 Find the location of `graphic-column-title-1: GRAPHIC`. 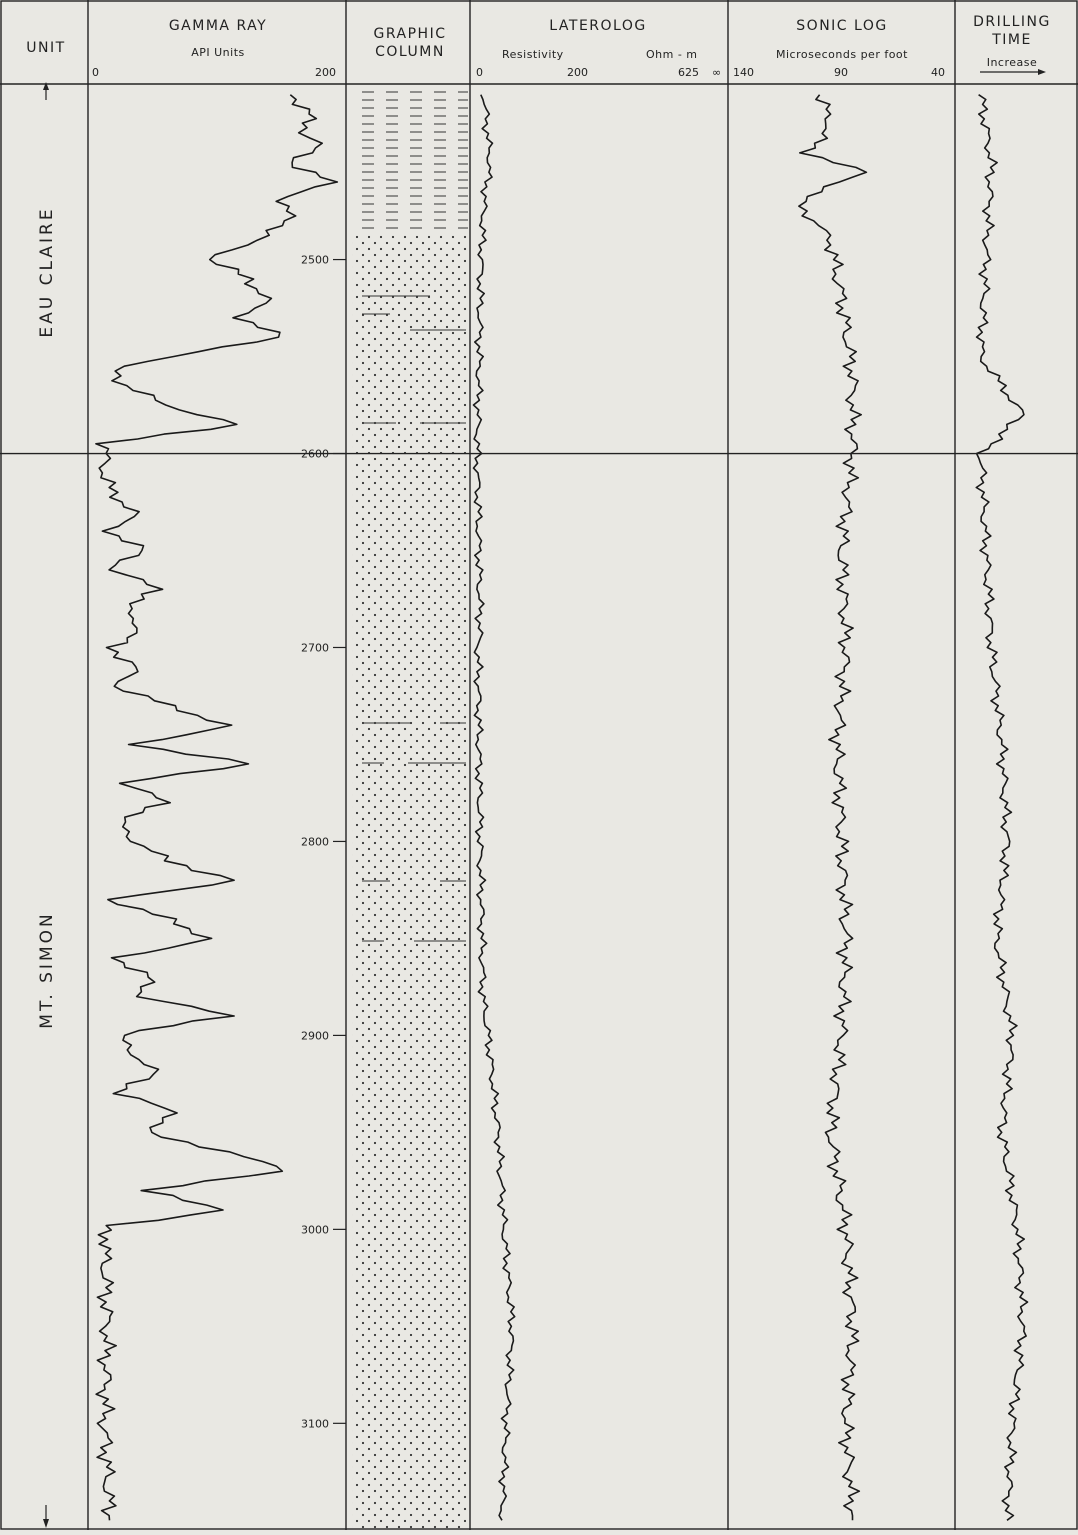

graphic-column-title-1: GRAPHIC is located at coordinates (410, 34).